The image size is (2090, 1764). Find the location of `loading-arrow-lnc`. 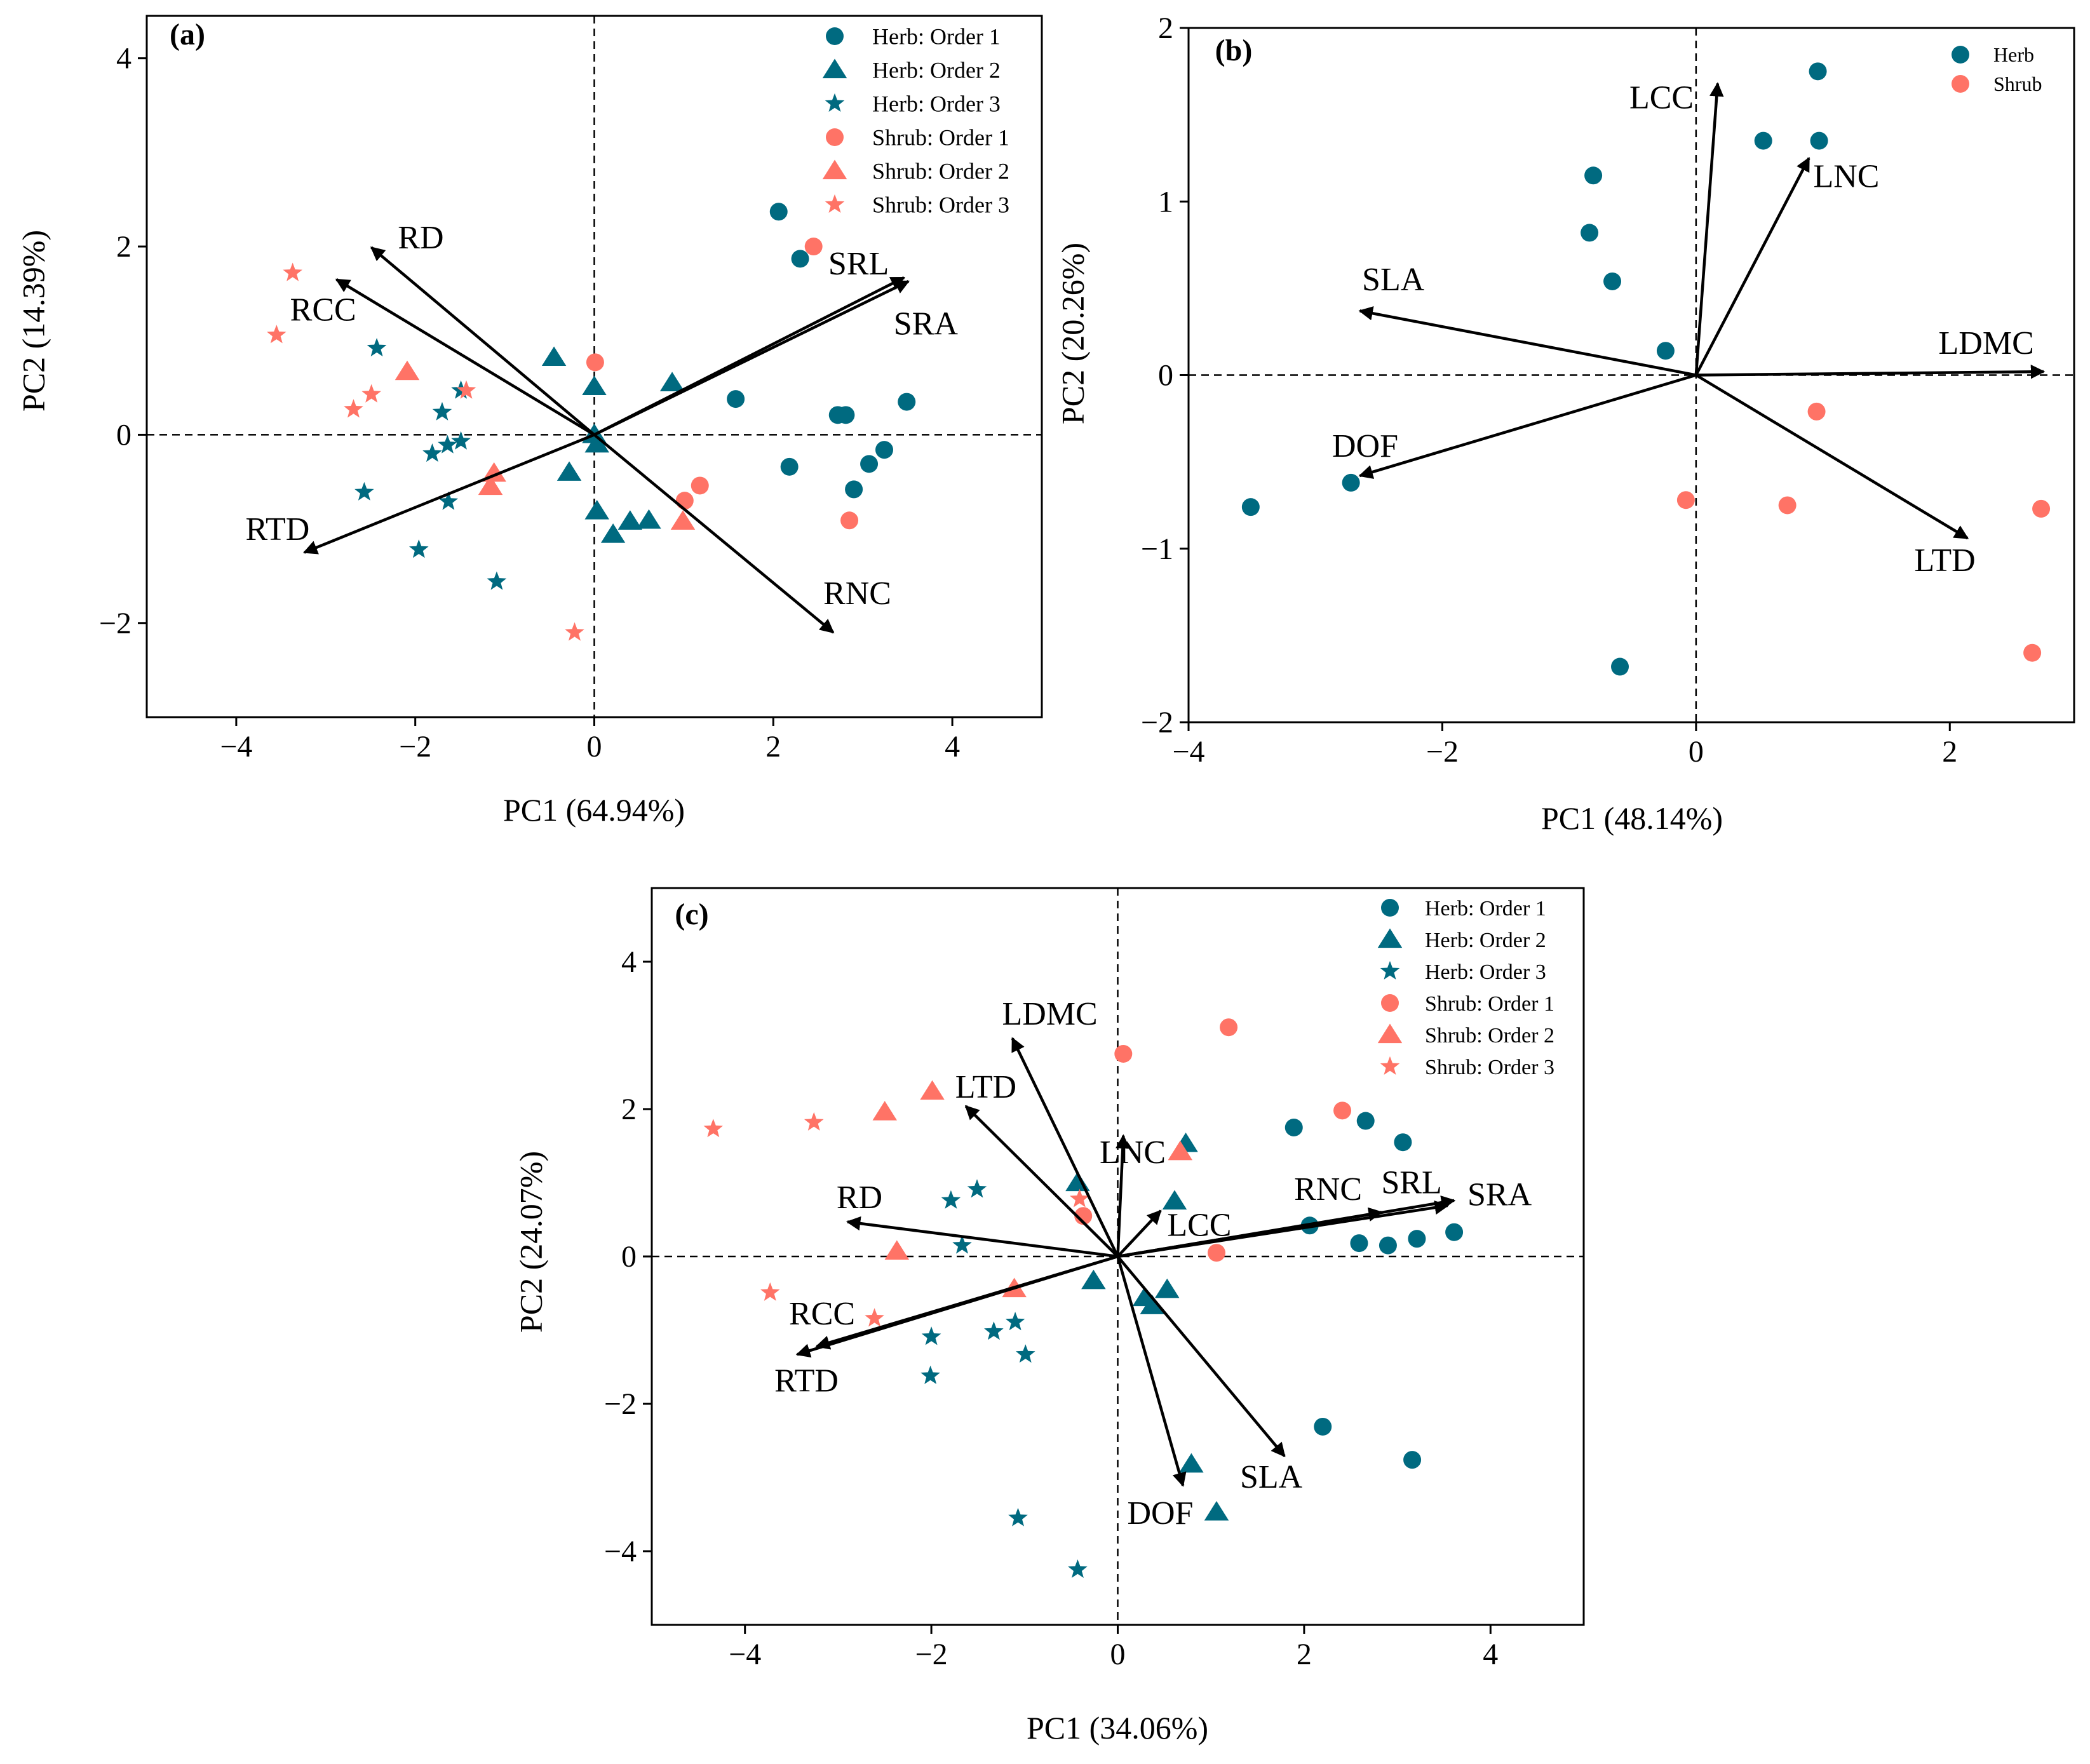

loading-arrow-lnc is located at coordinates (1752, 266).